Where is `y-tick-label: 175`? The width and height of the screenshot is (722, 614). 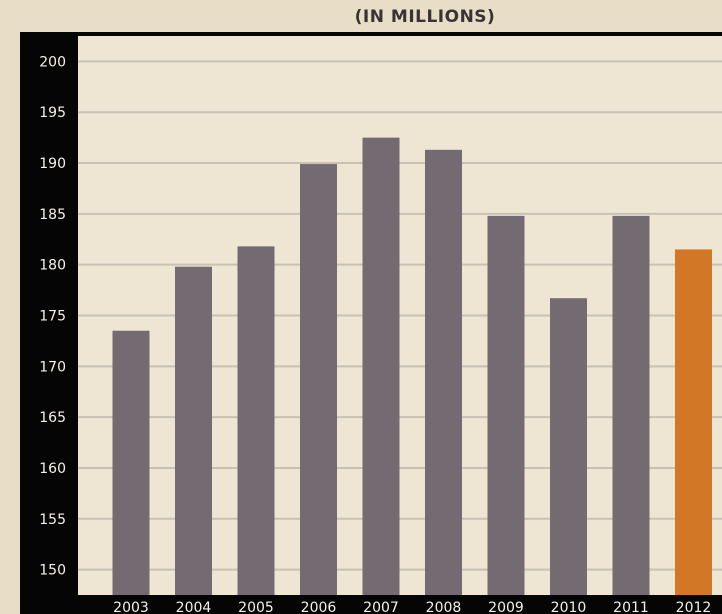
y-tick-label: 175 is located at coordinates (52, 317).